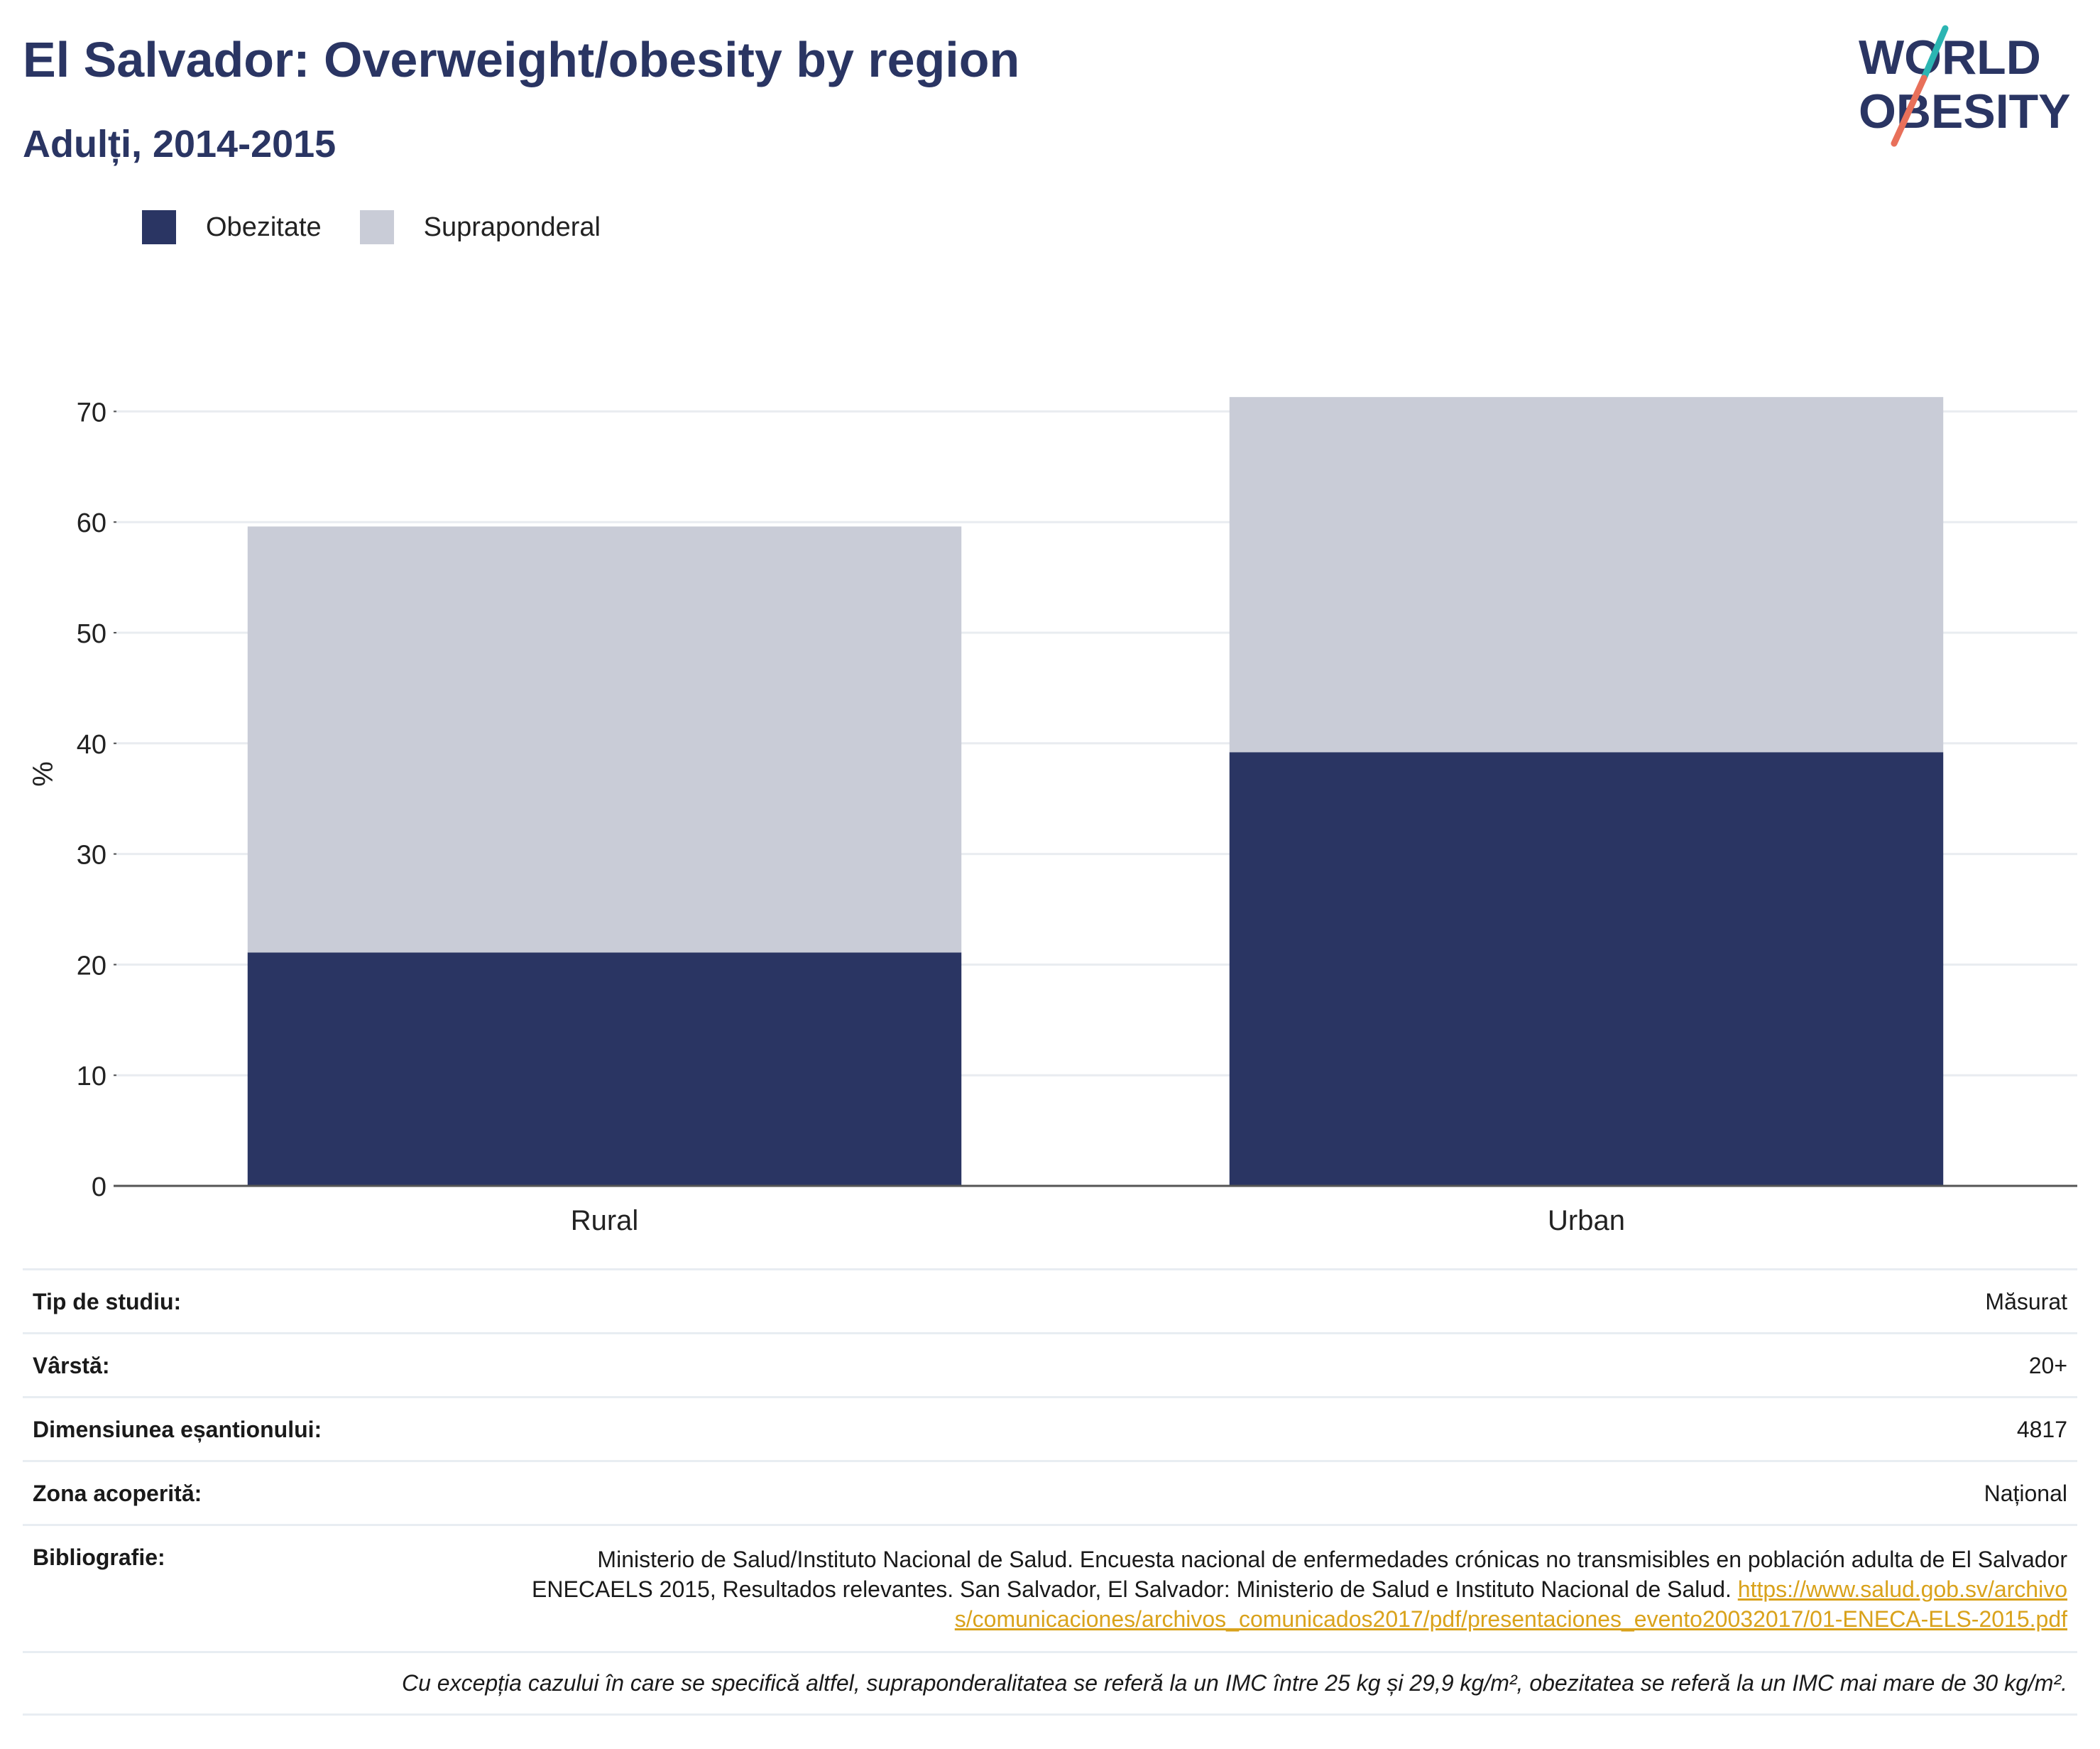 The image size is (2100, 1749). I want to click on info-value: Național, so click(2025, 1493).